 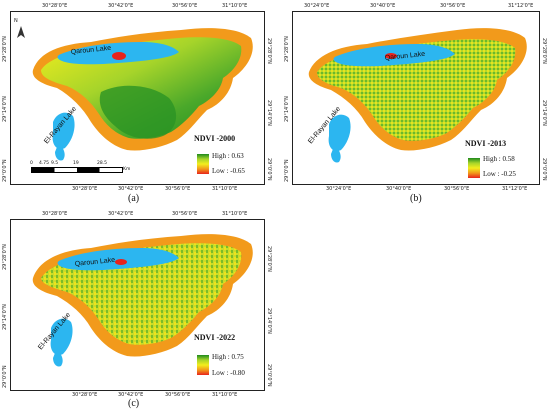 What do you see at coordinates (127, 169) in the screenshot?
I see `scale-label: Km` at bounding box center [127, 169].